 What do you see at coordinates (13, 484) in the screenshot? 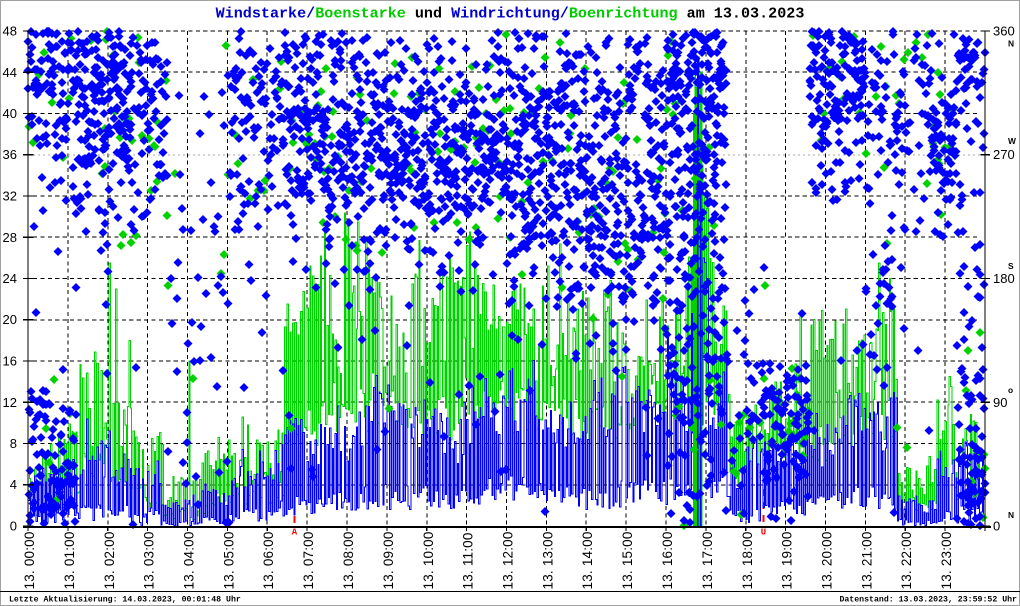
I see `svg-text: 4` at bounding box center [13, 484].